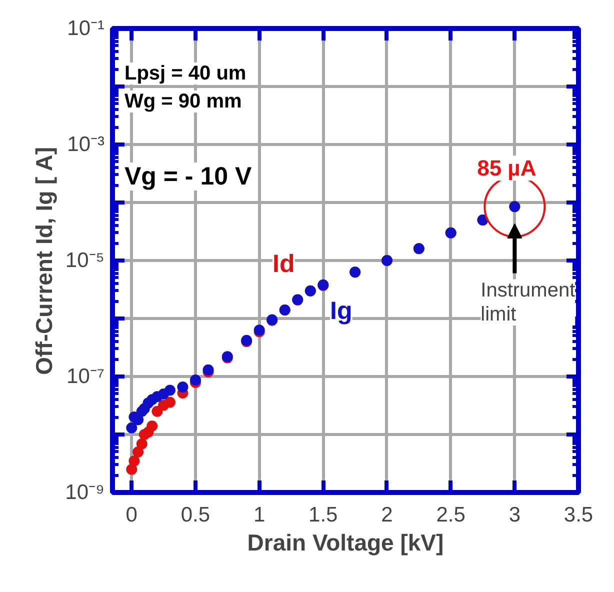 This screenshot has width=614, height=592. Describe the element at coordinates (341, 310) in the screenshot. I see `series-label: Ig` at that location.